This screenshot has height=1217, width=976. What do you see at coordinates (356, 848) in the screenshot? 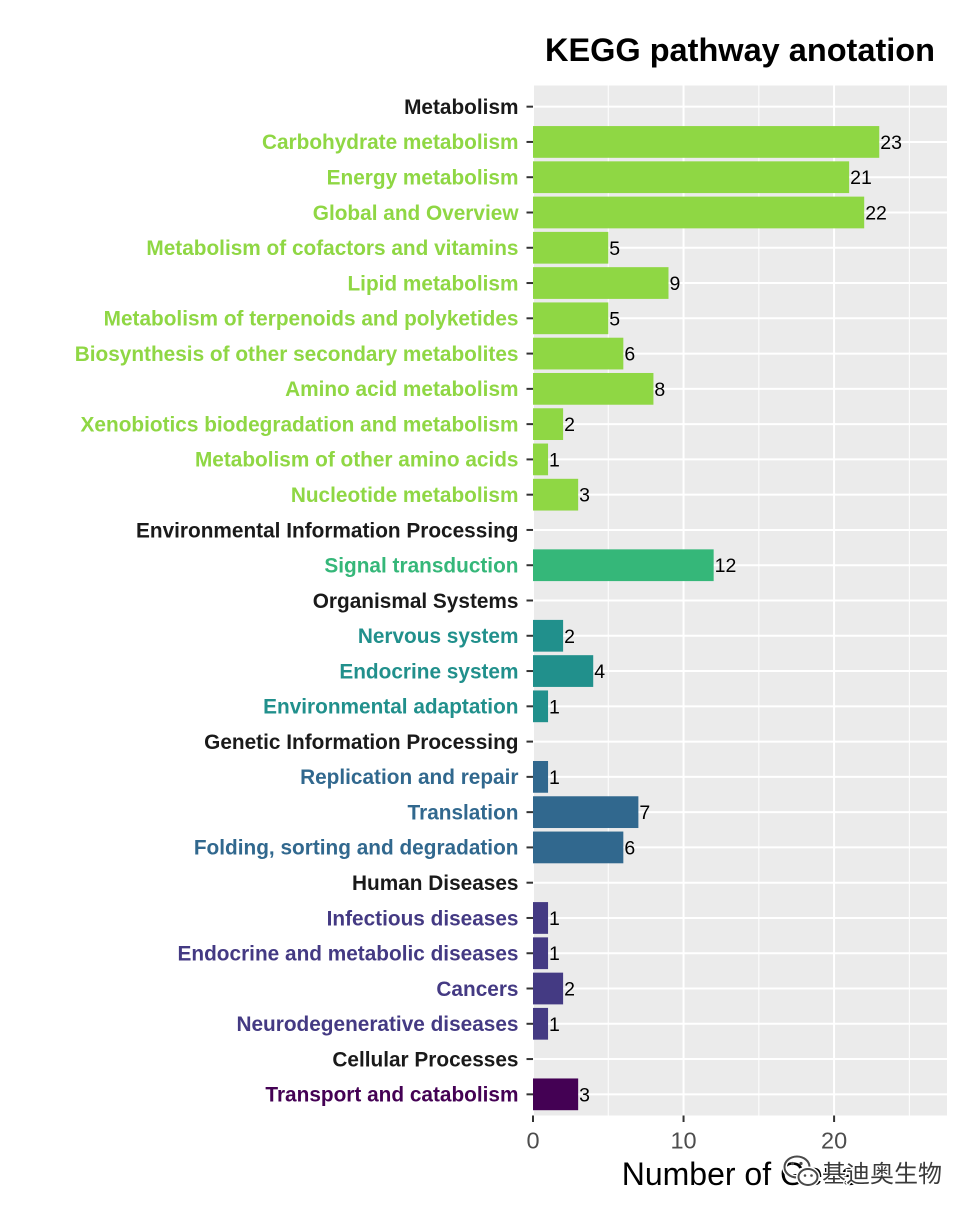
I see `y-tick-label-folding-sorting-and-degradation: Folding, sorting and degradation` at bounding box center [356, 848].